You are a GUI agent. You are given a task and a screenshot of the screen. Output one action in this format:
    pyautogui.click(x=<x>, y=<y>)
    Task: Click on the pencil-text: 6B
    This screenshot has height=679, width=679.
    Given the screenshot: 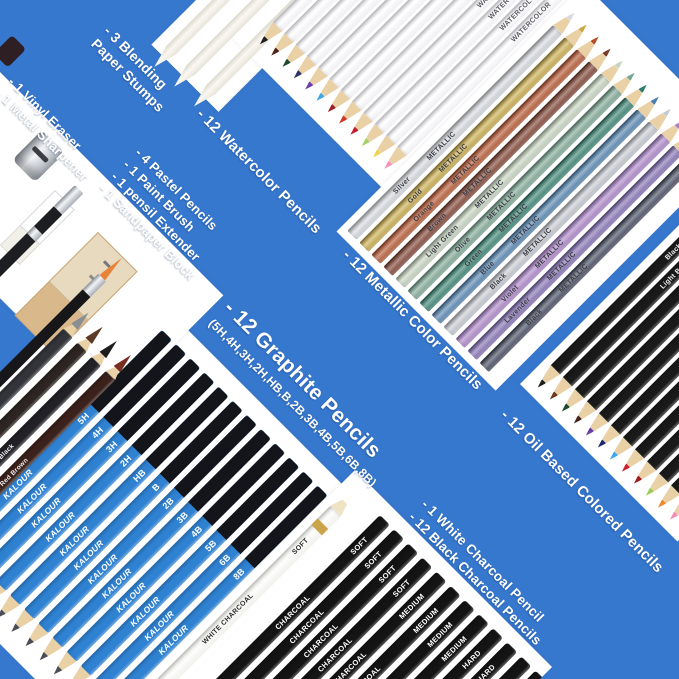 What is the action you would take?
    pyautogui.click(x=225, y=560)
    